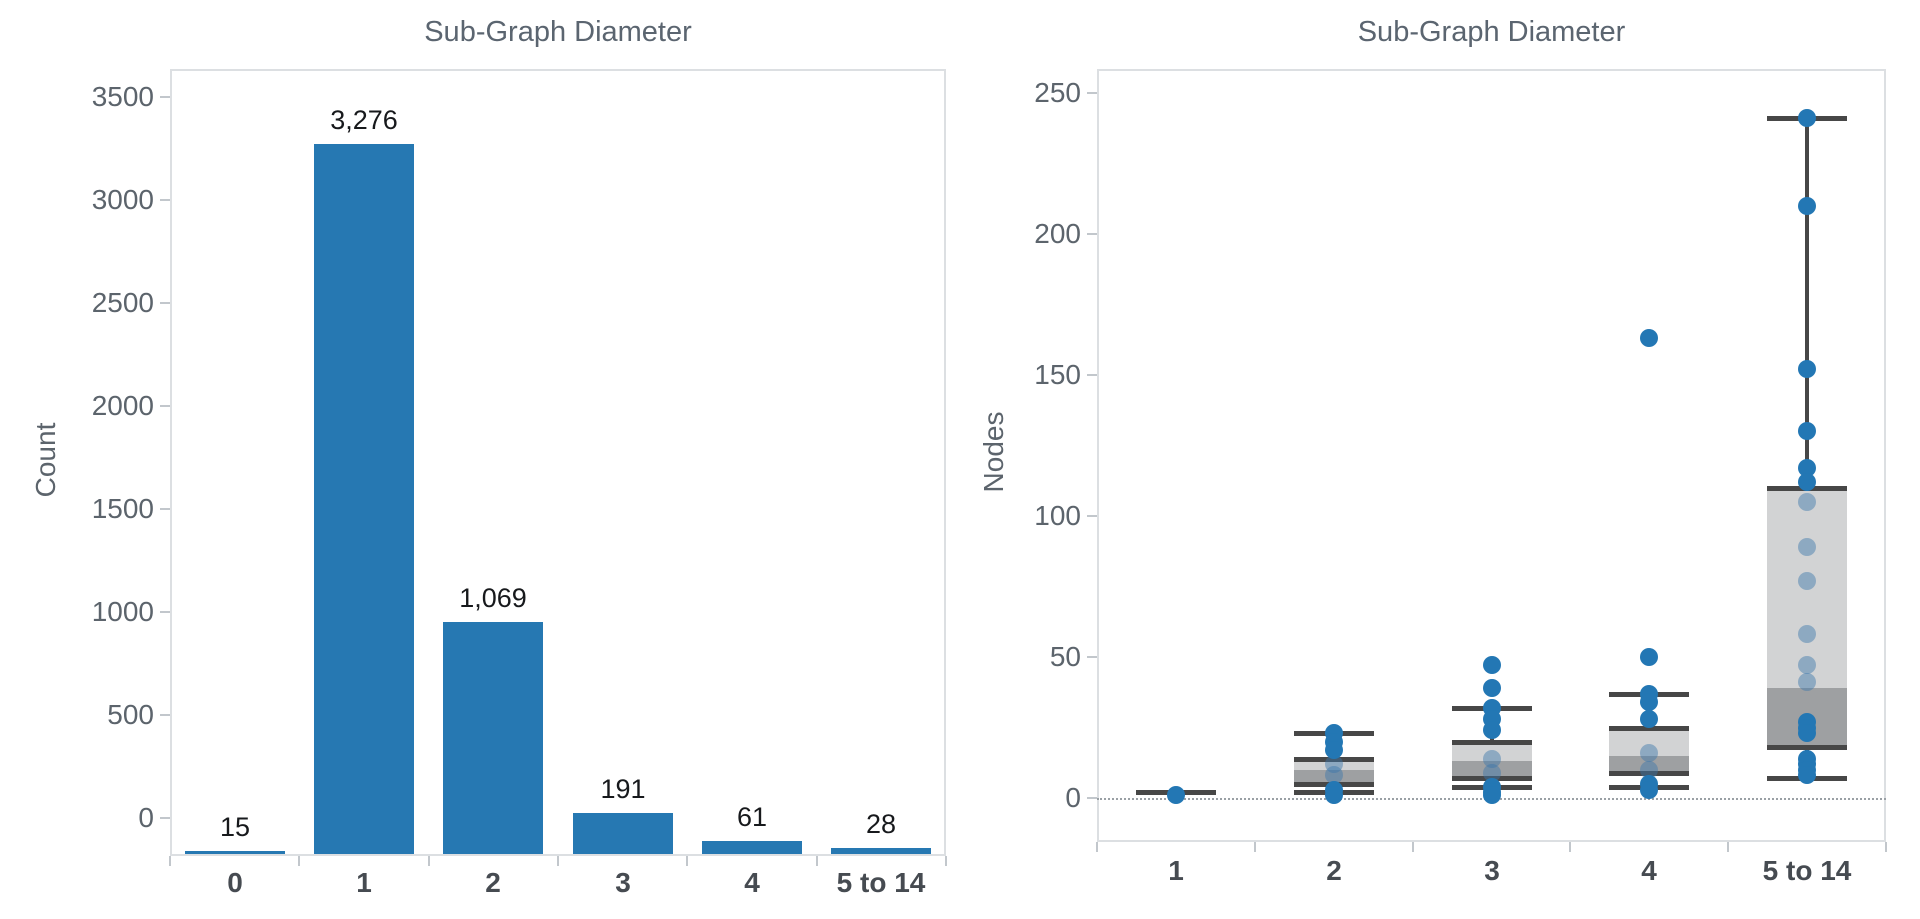 This screenshot has width=1920, height=919. Describe the element at coordinates (1176, 870) in the screenshot. I see `x-category-label: 1` at that location.